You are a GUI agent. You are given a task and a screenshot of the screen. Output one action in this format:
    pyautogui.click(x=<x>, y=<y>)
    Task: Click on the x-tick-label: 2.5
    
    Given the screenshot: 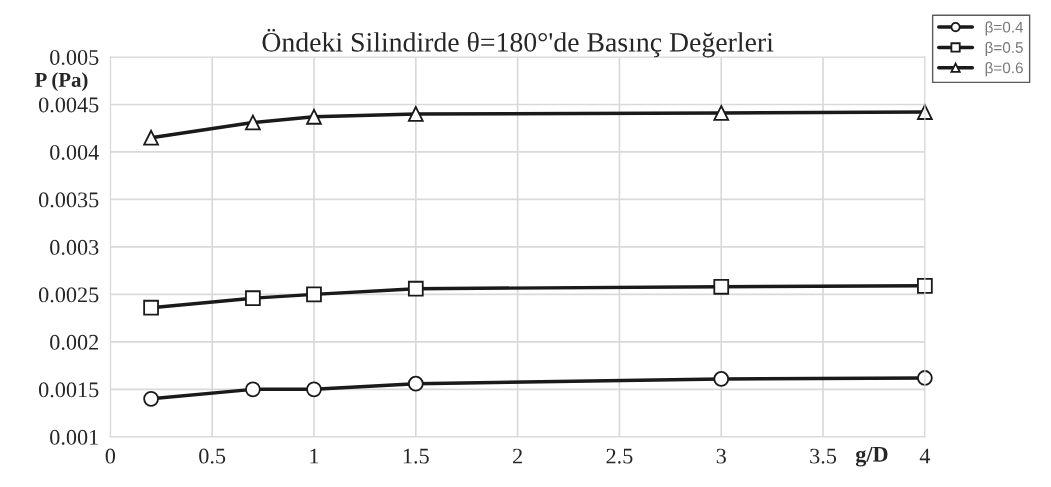 What is the action you would take?
    pyautogui.click(x=619, y=456)
    